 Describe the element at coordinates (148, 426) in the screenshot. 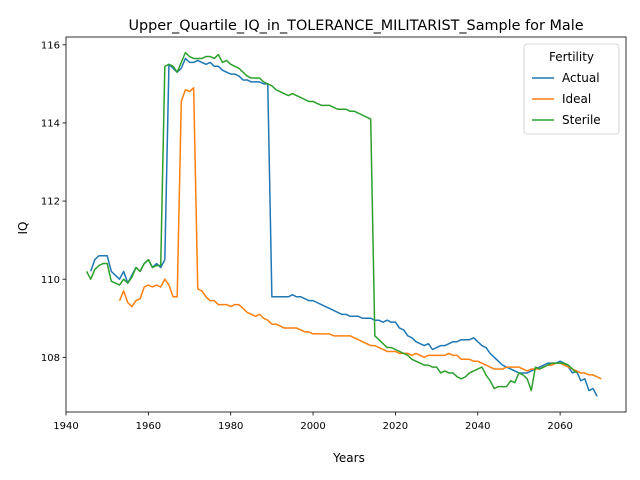

I see `x-tick-label: 1960` at that location.